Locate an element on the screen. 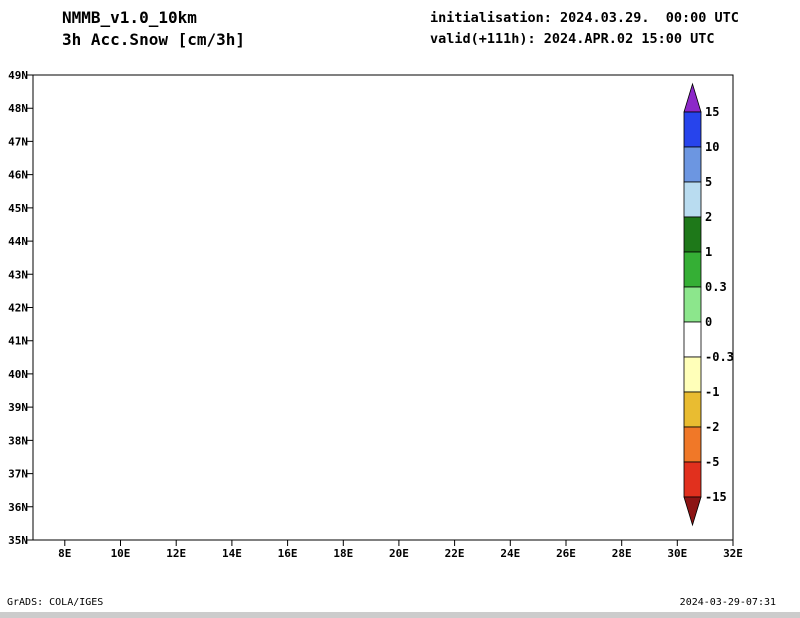 This screenshot has height=618, width=800. island-malta is located at coordinates (245, 510).